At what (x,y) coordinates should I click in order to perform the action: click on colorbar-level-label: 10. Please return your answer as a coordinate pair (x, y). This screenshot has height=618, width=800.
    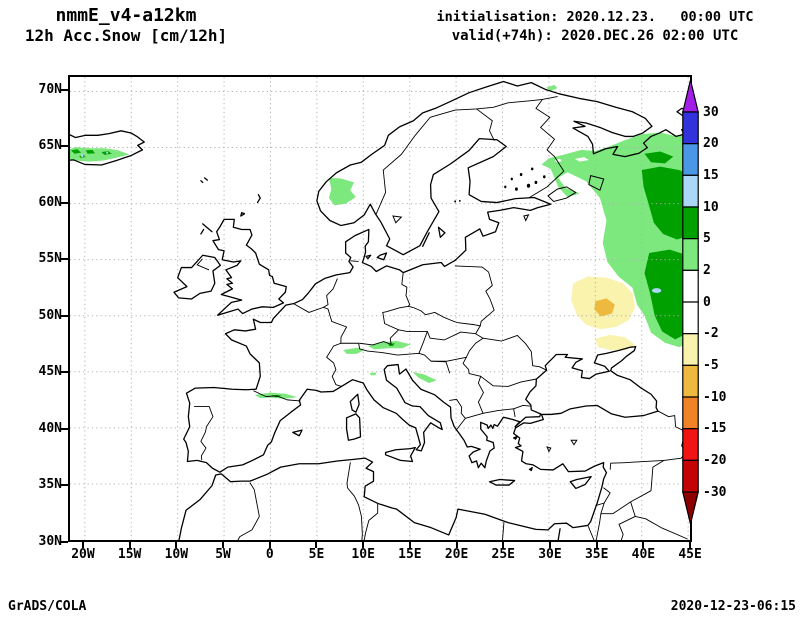
    Looking at the image, I should click on (711, 207).